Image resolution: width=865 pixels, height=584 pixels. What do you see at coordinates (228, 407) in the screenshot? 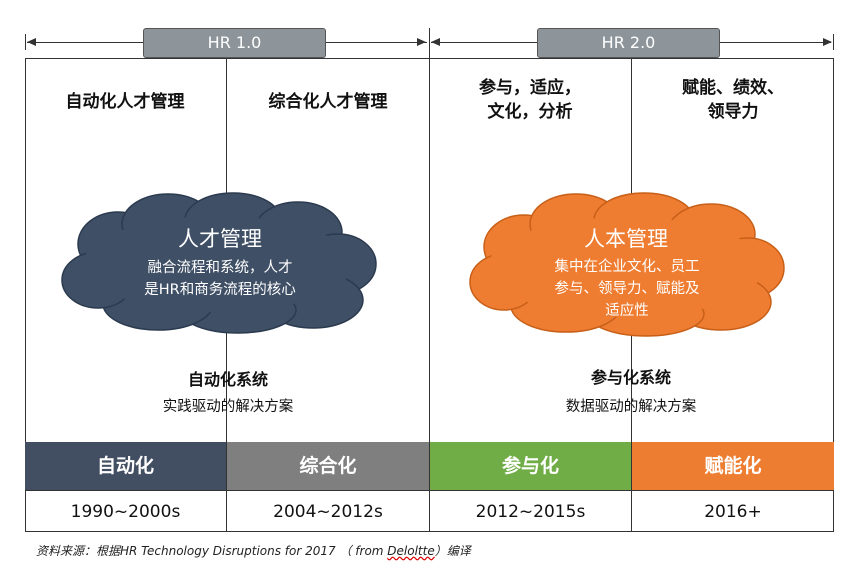
I see `system-subtitle-automated: 实践驱动的解决方案` at bounding box center [228, 407].